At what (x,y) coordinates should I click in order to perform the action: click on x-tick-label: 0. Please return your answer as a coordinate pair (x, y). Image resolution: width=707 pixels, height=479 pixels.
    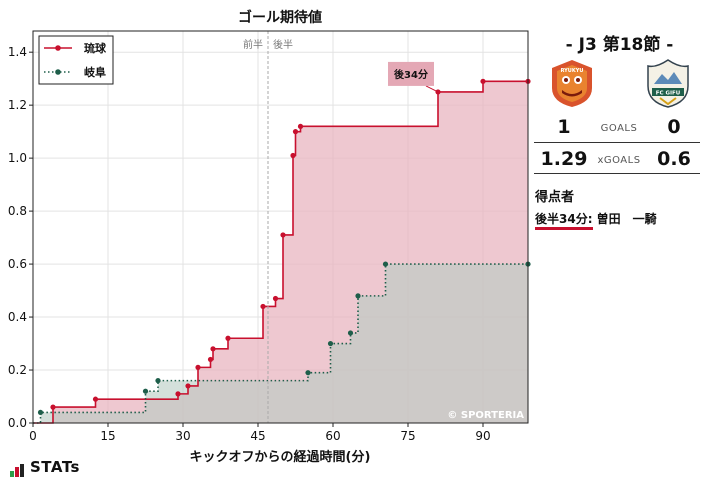
    Looking at the image, I should click on (33, 436).